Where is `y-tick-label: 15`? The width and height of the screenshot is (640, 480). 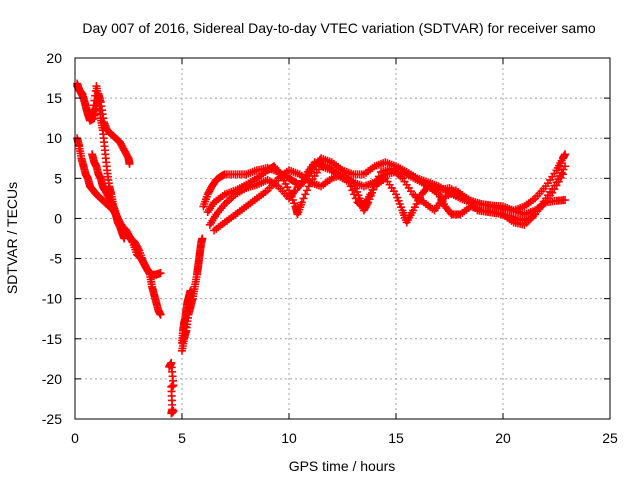
y-tick-label: 15 is located at coordinates (54, 98).